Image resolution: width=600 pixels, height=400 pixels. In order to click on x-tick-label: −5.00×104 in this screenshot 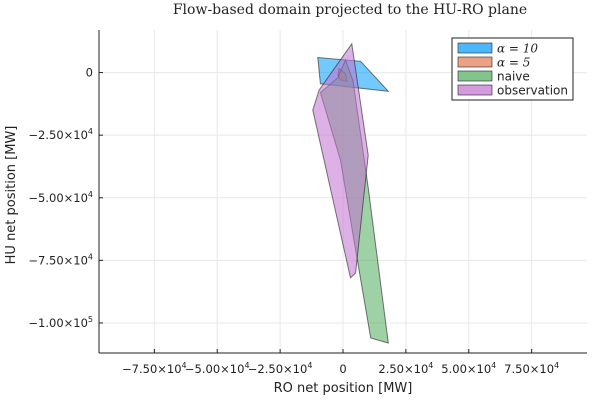, I will do `click(217, 368)`.